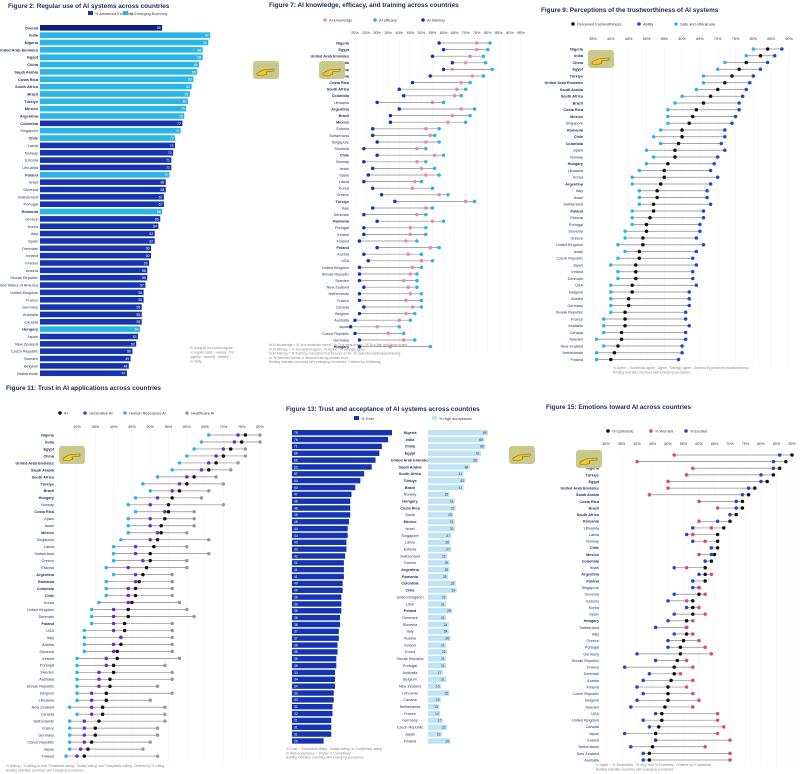 This screenshot has height=774, width=800. I want to click on country-label: Estonia, so click(48, 568).